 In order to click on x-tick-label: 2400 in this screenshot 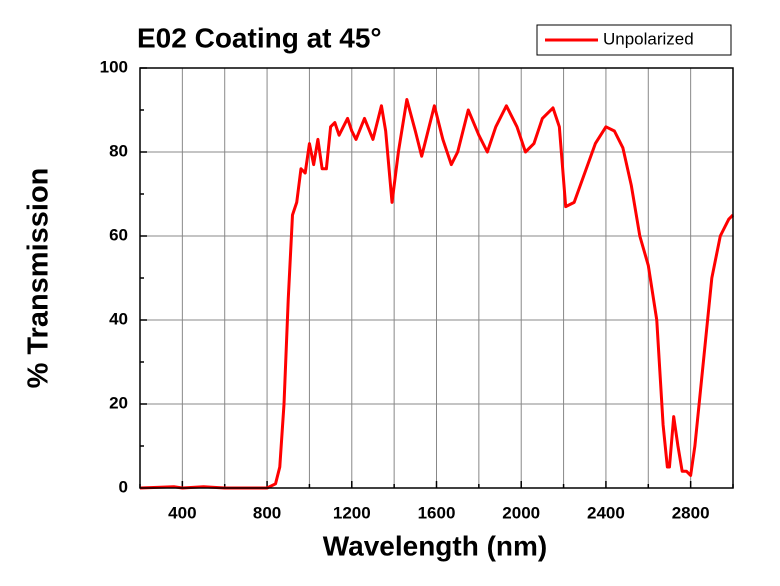, I will do `click(606, 512)`.